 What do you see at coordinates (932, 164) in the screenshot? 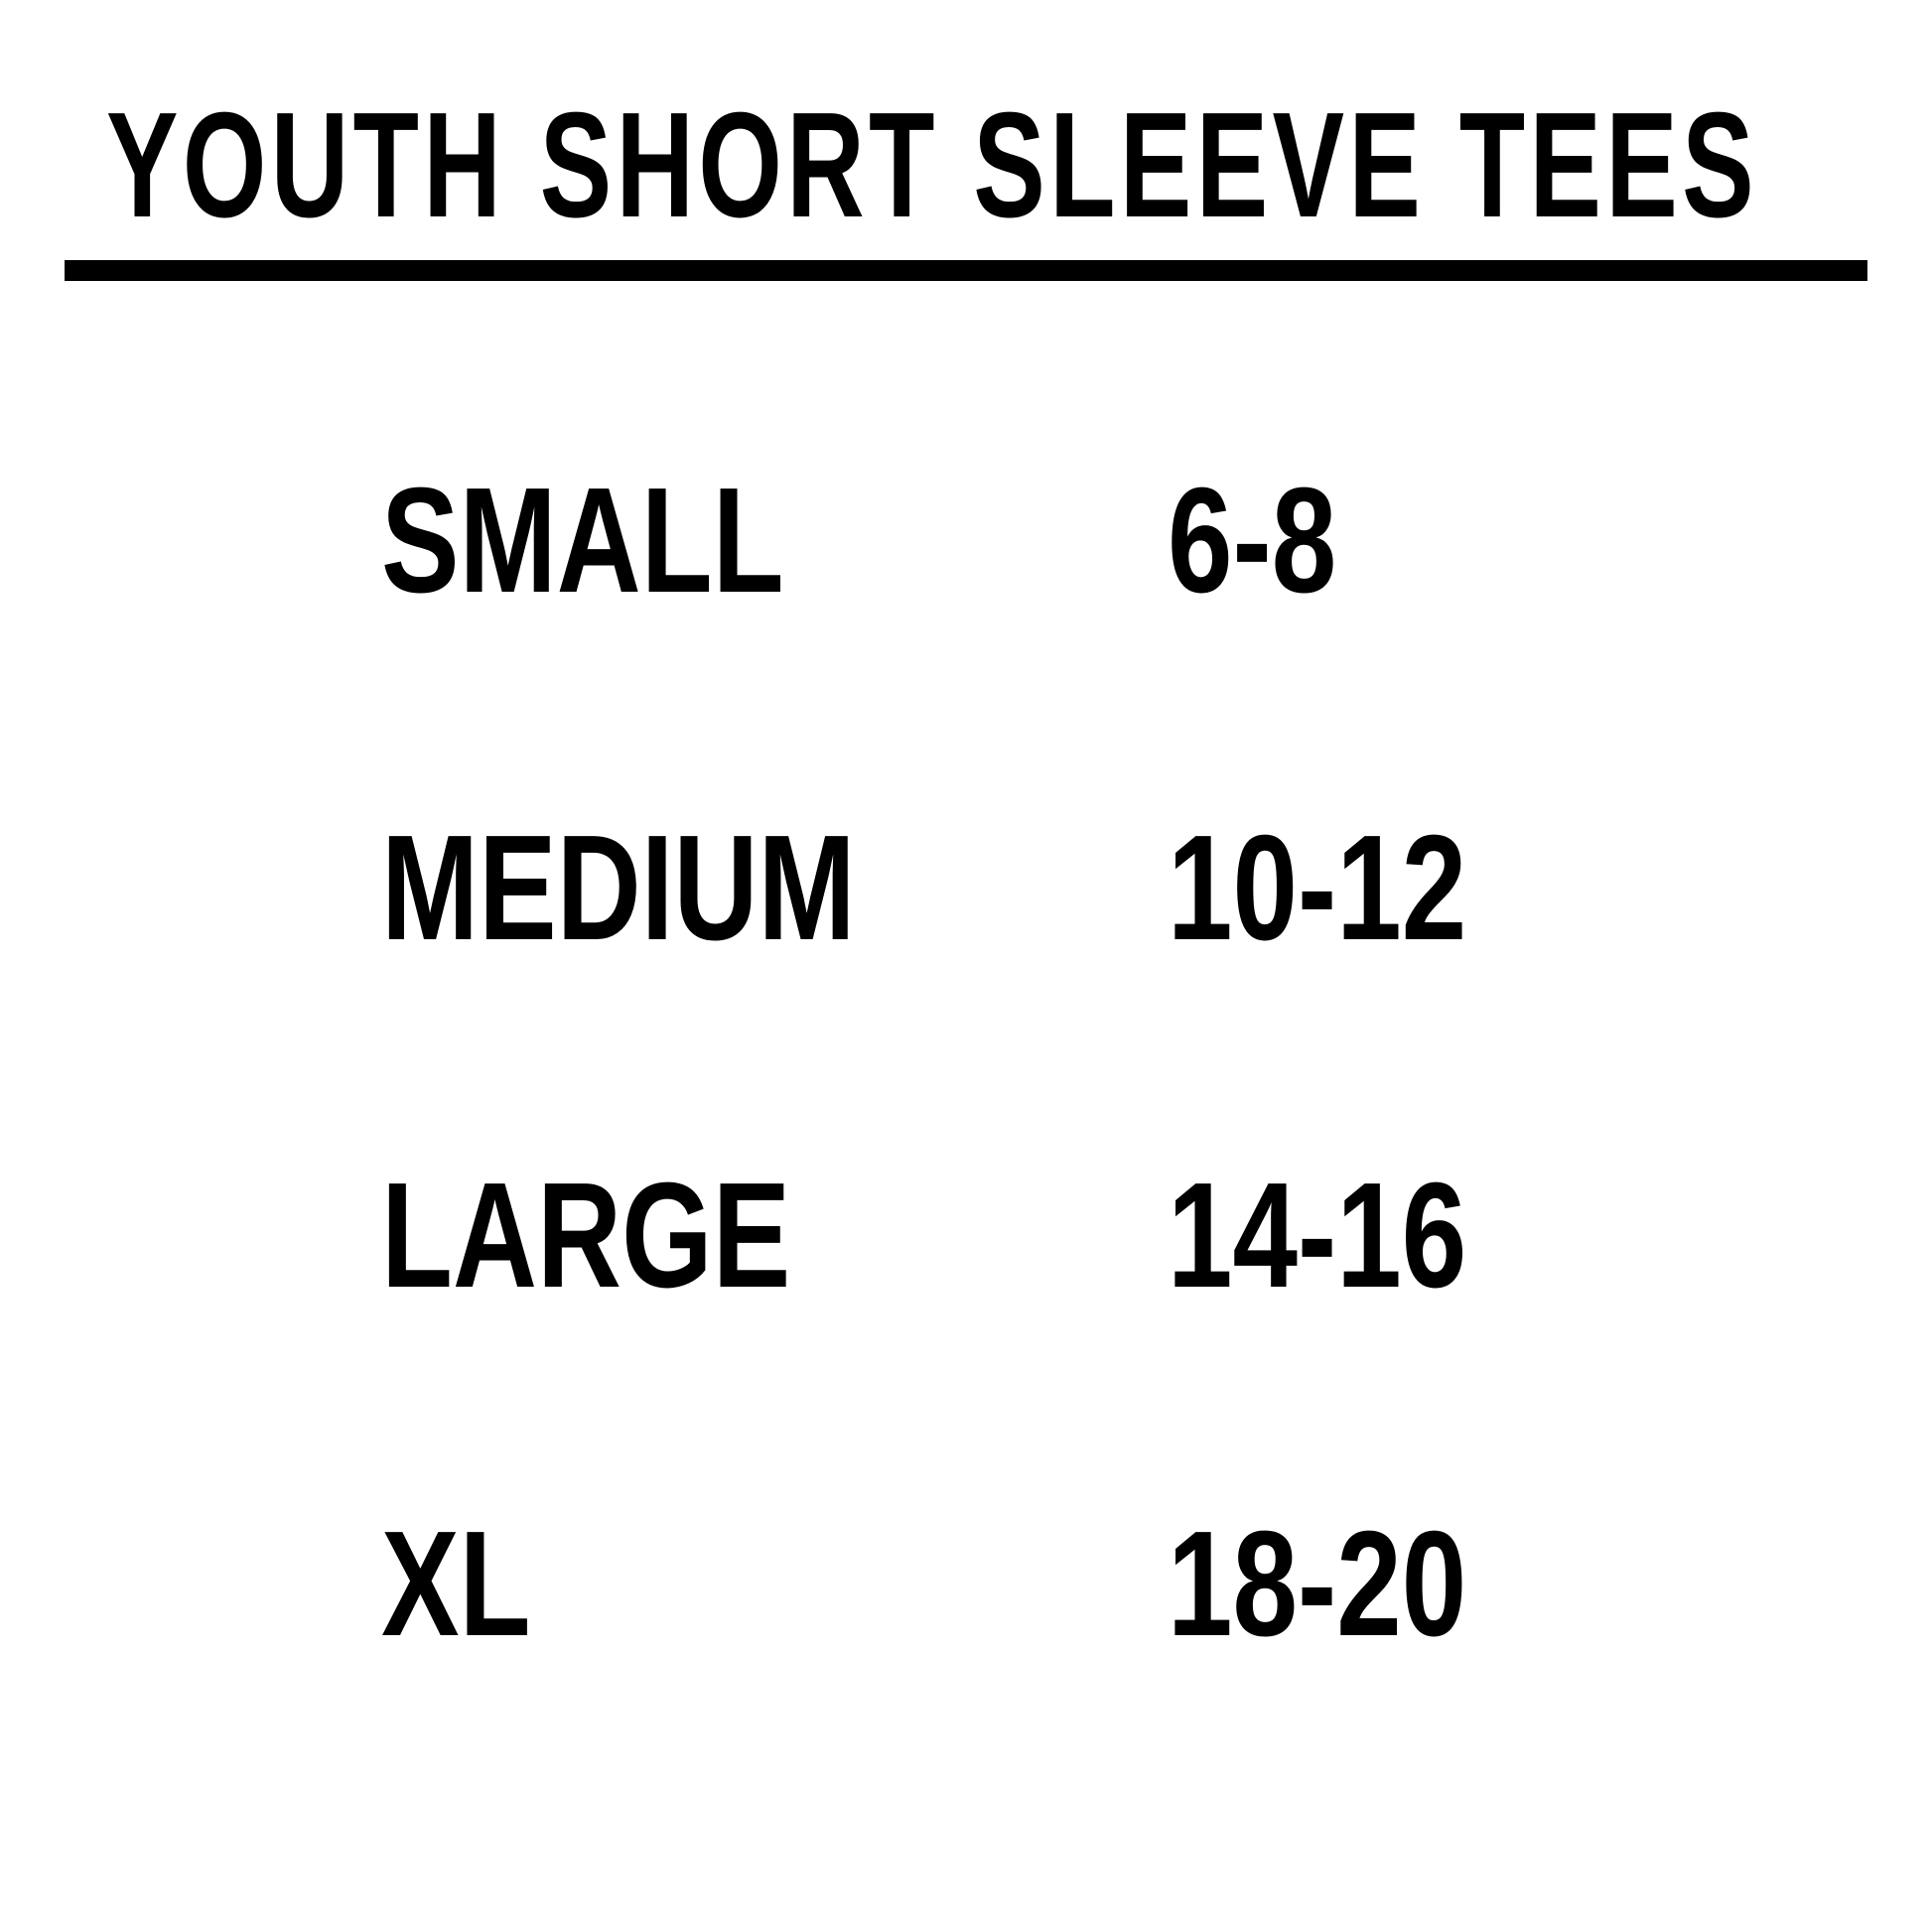
I see `page-title: YOUTH SHORT SLEEVE TEES` at bounding box center [932, 164].